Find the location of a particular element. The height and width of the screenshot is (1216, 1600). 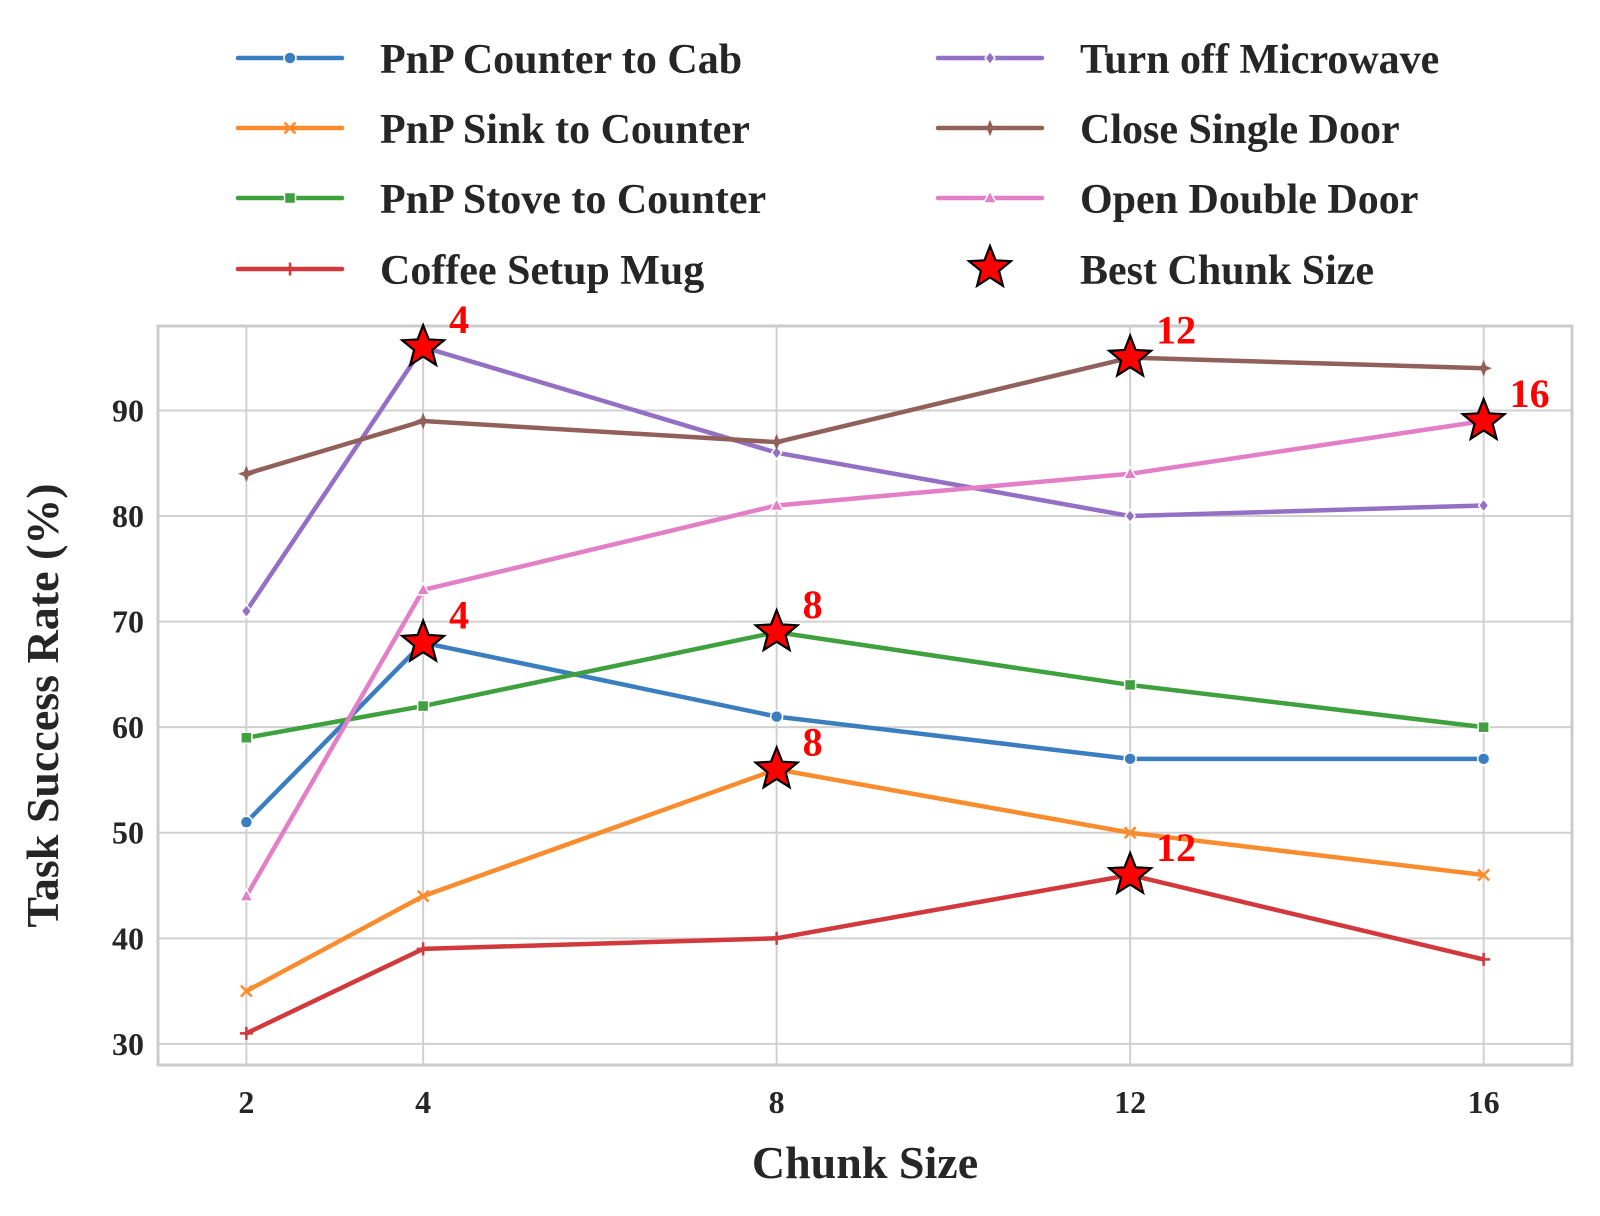

series-close-single-door is located at coordinates (865, 416).